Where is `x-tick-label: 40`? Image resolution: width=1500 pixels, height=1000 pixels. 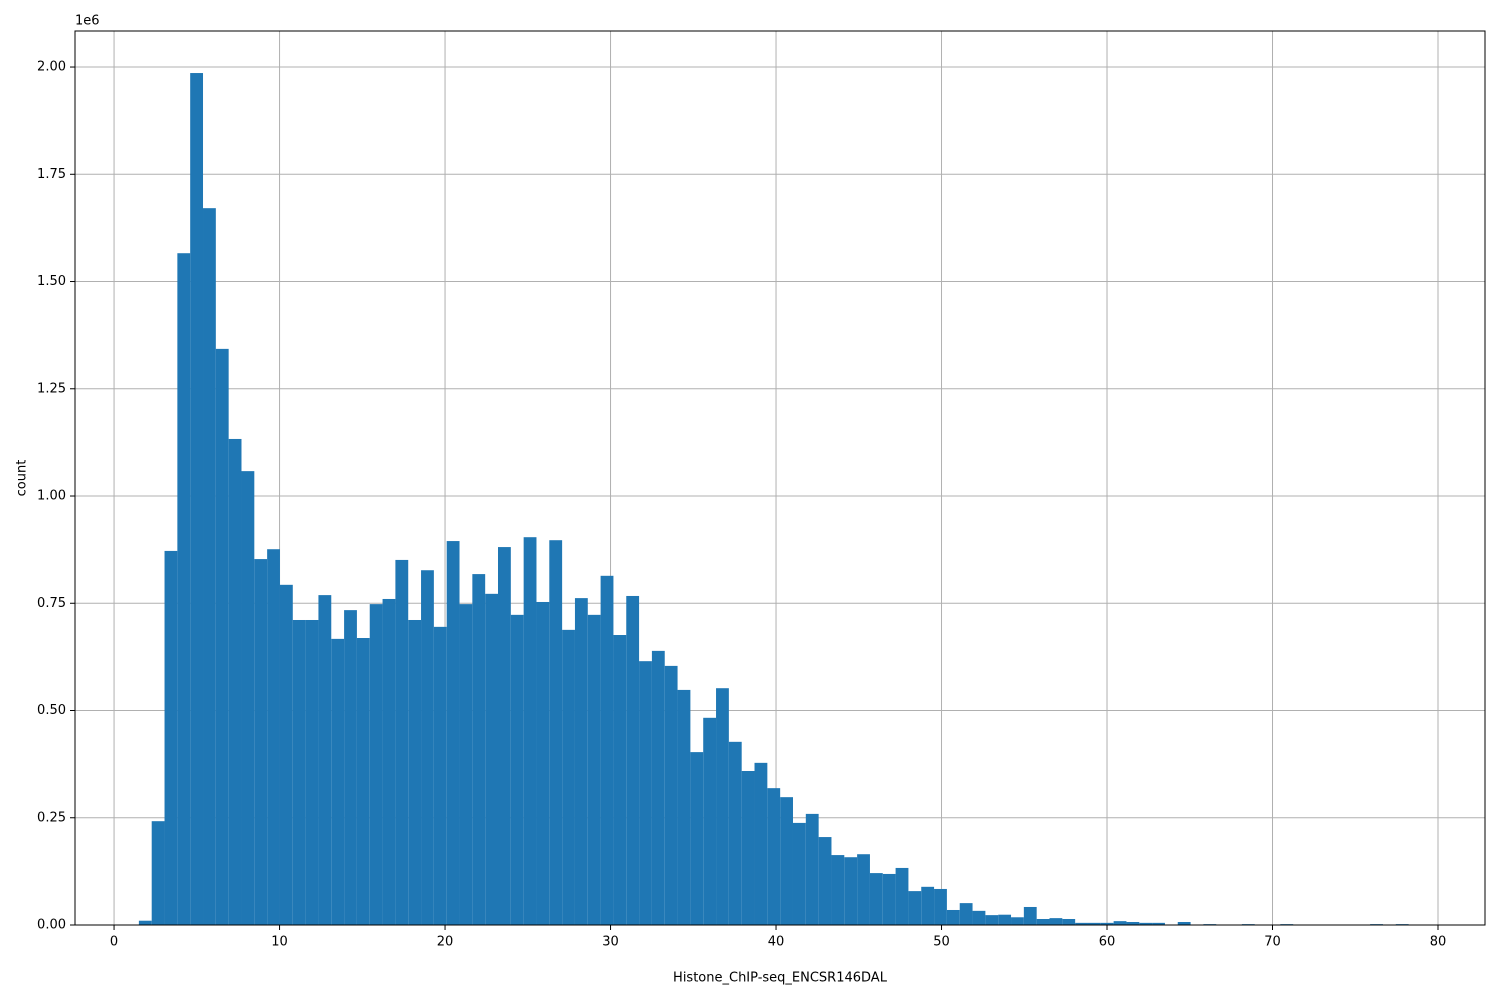 x-tick-label: 40 is located at coordinates (776, 942).